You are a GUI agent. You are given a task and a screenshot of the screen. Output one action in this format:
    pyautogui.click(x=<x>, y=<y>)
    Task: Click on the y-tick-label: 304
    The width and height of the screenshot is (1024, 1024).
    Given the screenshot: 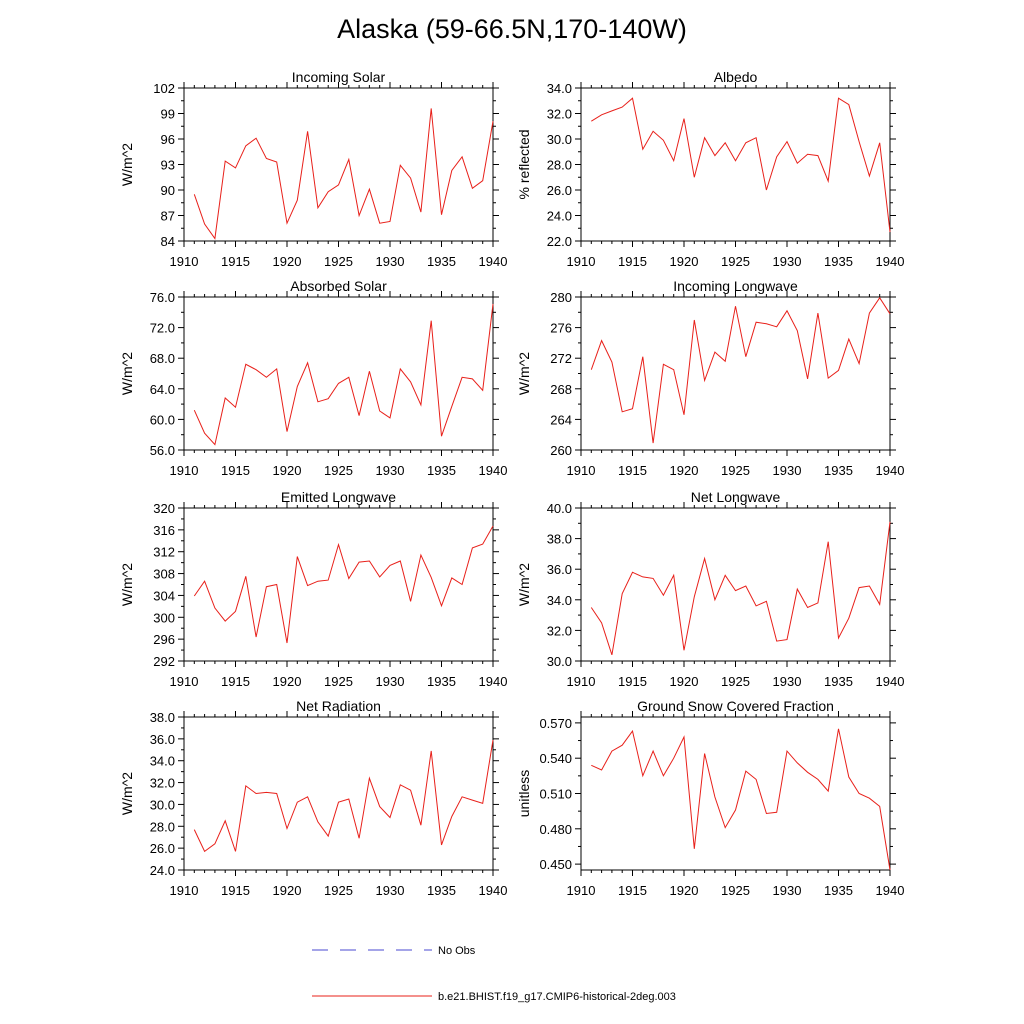 What is the action you would take?
    pyautogui.click(x=164, y=595)
    